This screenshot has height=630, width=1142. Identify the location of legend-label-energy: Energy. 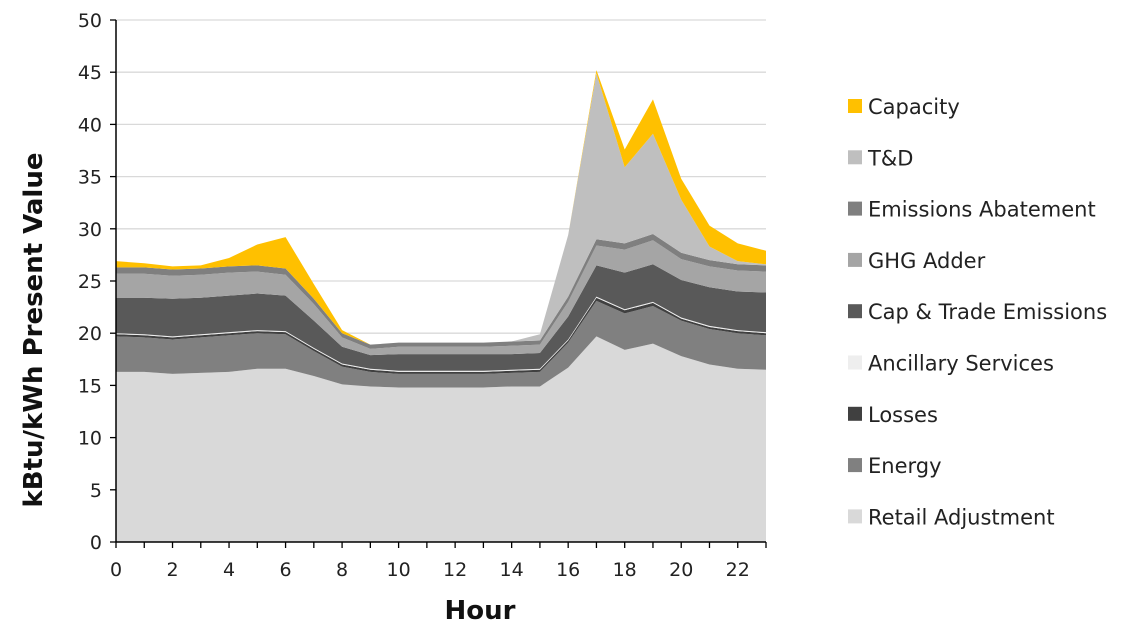
(905, 466).